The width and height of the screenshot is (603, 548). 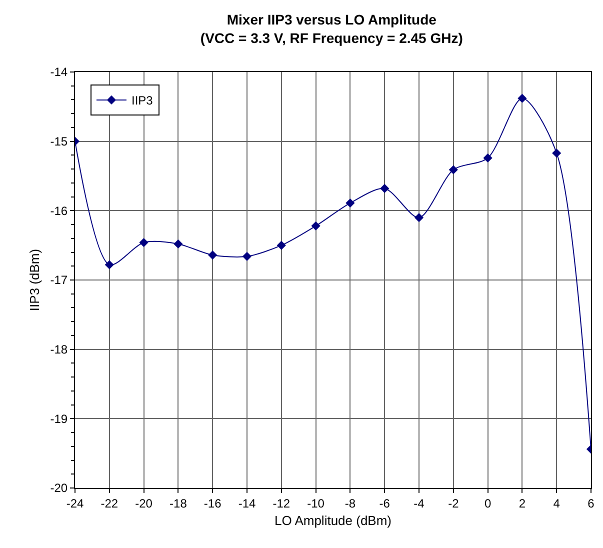 I want to click on x-tick-label: 4, so click(x=556, y=503).